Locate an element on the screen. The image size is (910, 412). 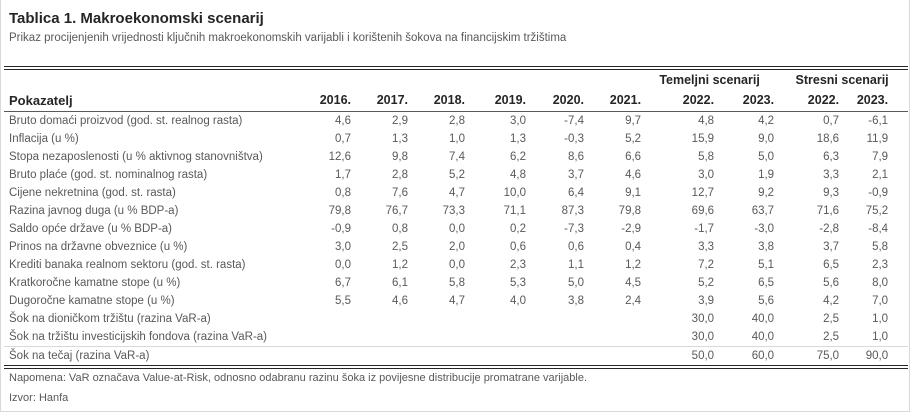
value-cell: 2,9 is located at coordinates (400, 121).